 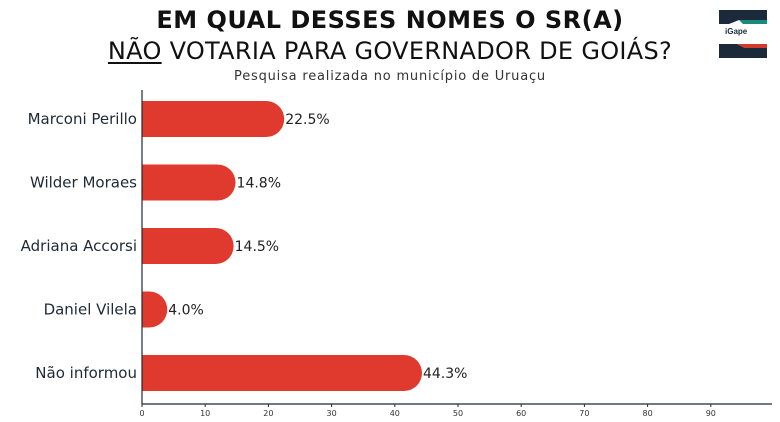 I want to click on category-label: Adriana Accorsi, so click(x=79, y=246).